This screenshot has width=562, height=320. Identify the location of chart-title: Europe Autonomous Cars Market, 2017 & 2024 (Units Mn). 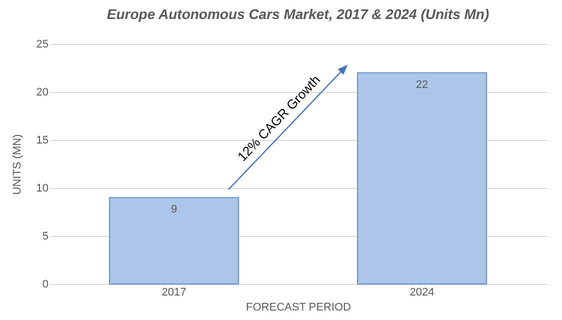
(298, 14).